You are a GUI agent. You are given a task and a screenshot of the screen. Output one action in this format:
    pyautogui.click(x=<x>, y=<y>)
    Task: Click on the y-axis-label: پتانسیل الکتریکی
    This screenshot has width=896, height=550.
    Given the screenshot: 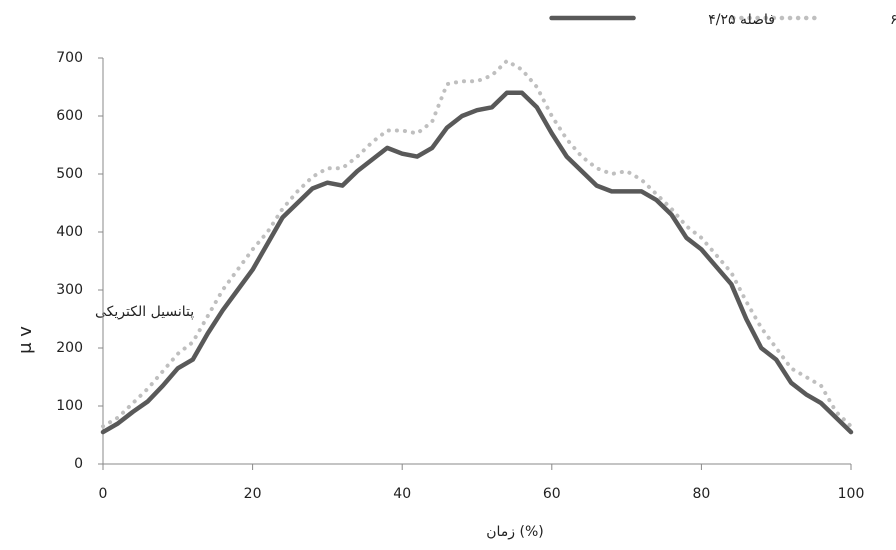 What is the action you would take?
    pyautogui.click(x=144, y=312)
    